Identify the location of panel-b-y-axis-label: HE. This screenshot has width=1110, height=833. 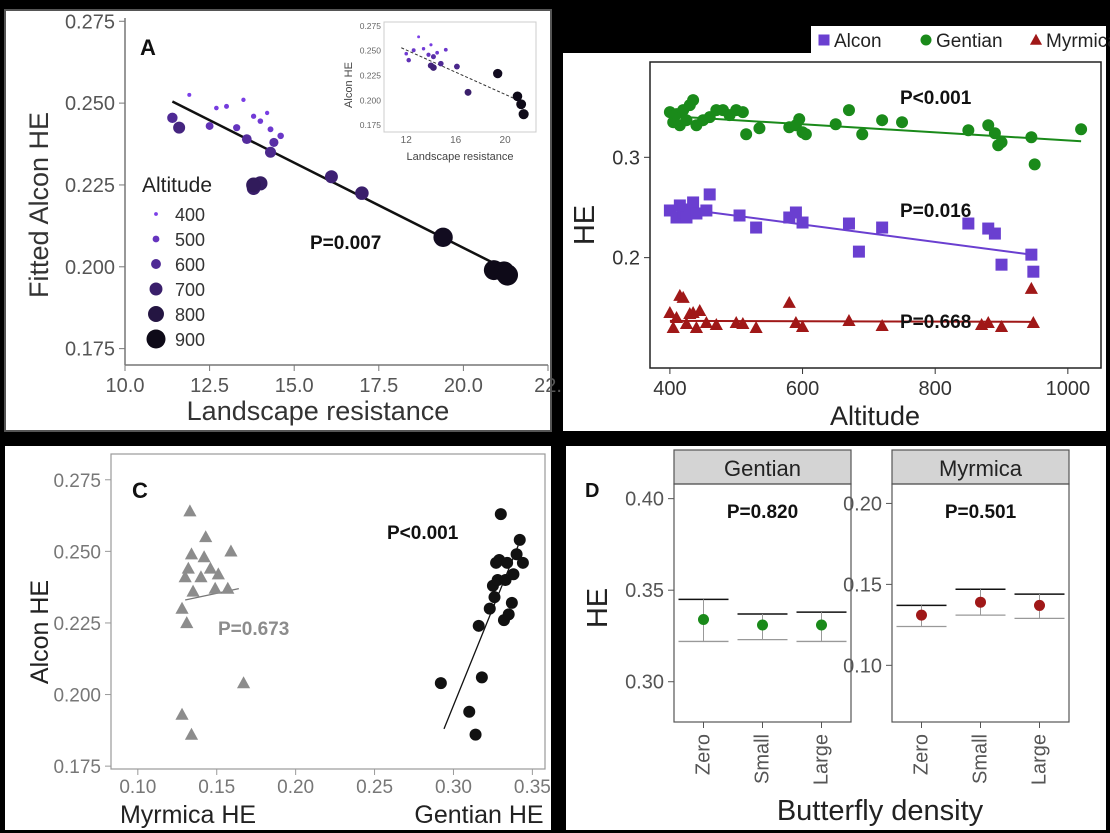
(585, 225).